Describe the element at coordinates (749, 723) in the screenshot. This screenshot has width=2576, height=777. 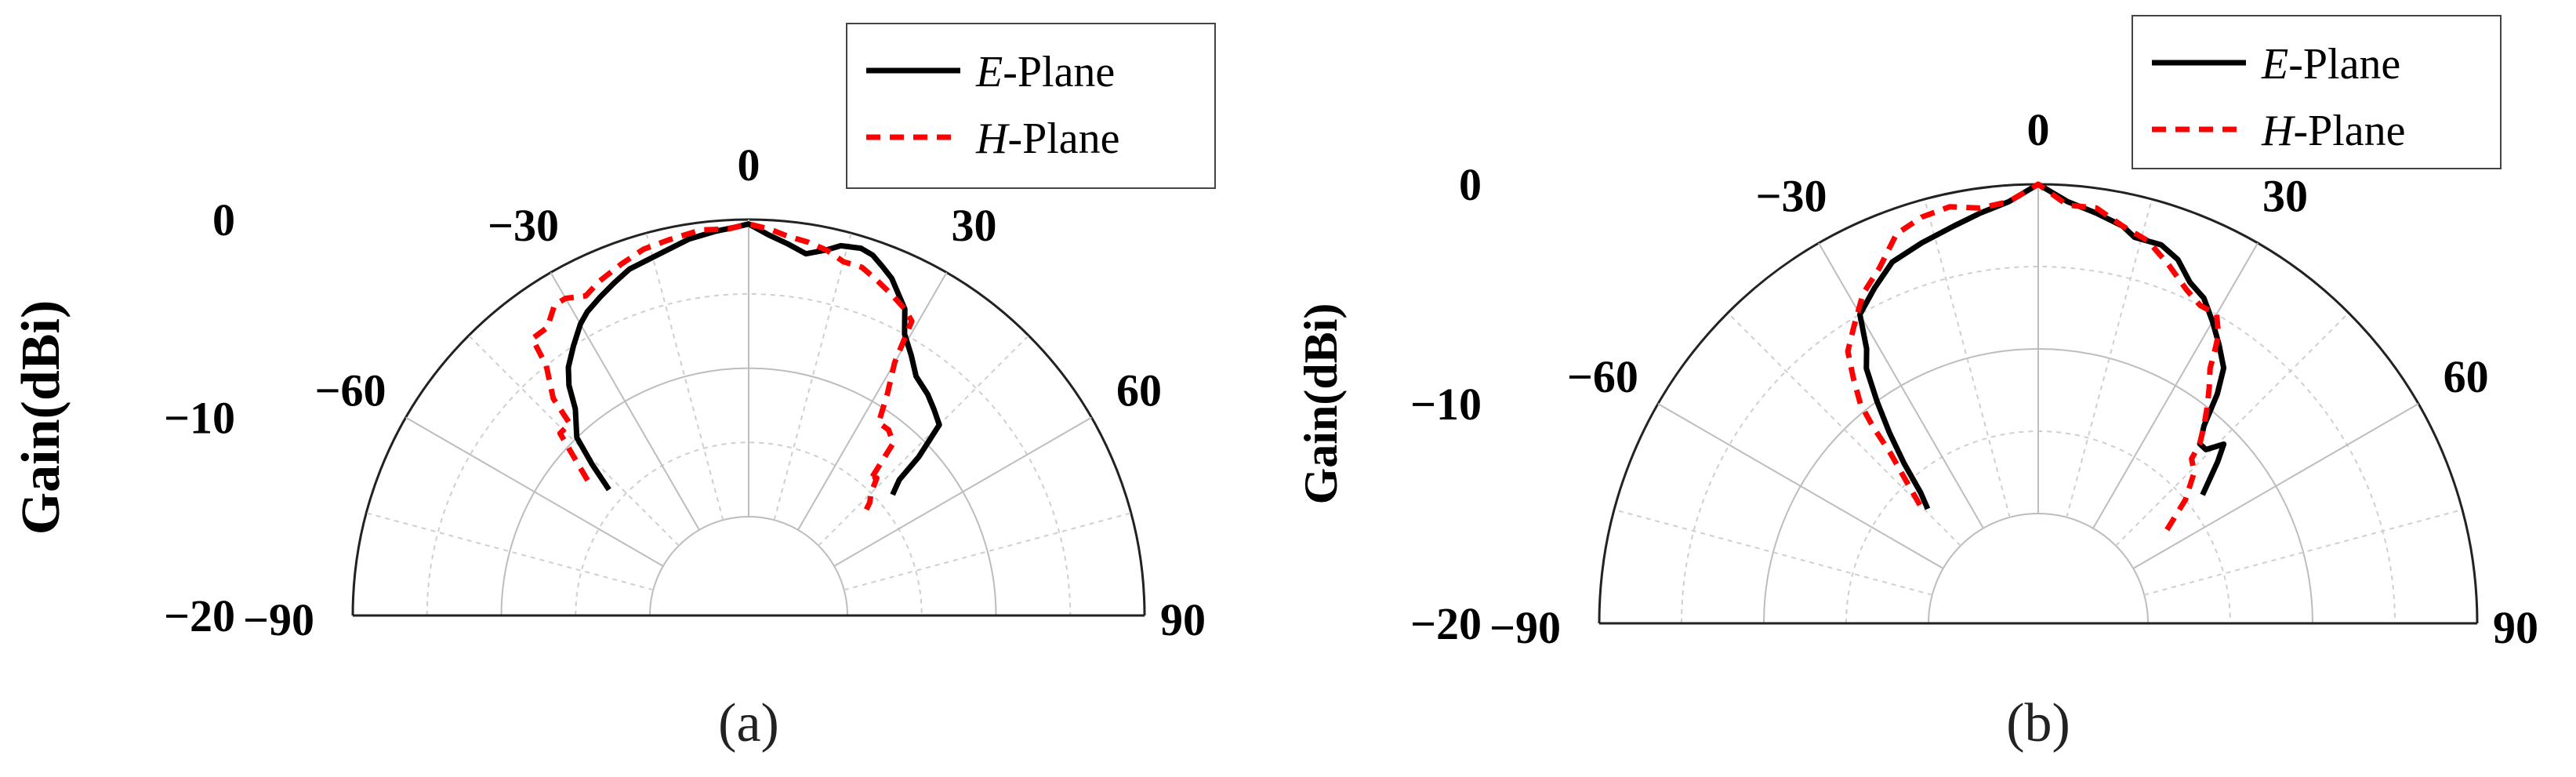
I see `figure-caption: (a)` at that location.